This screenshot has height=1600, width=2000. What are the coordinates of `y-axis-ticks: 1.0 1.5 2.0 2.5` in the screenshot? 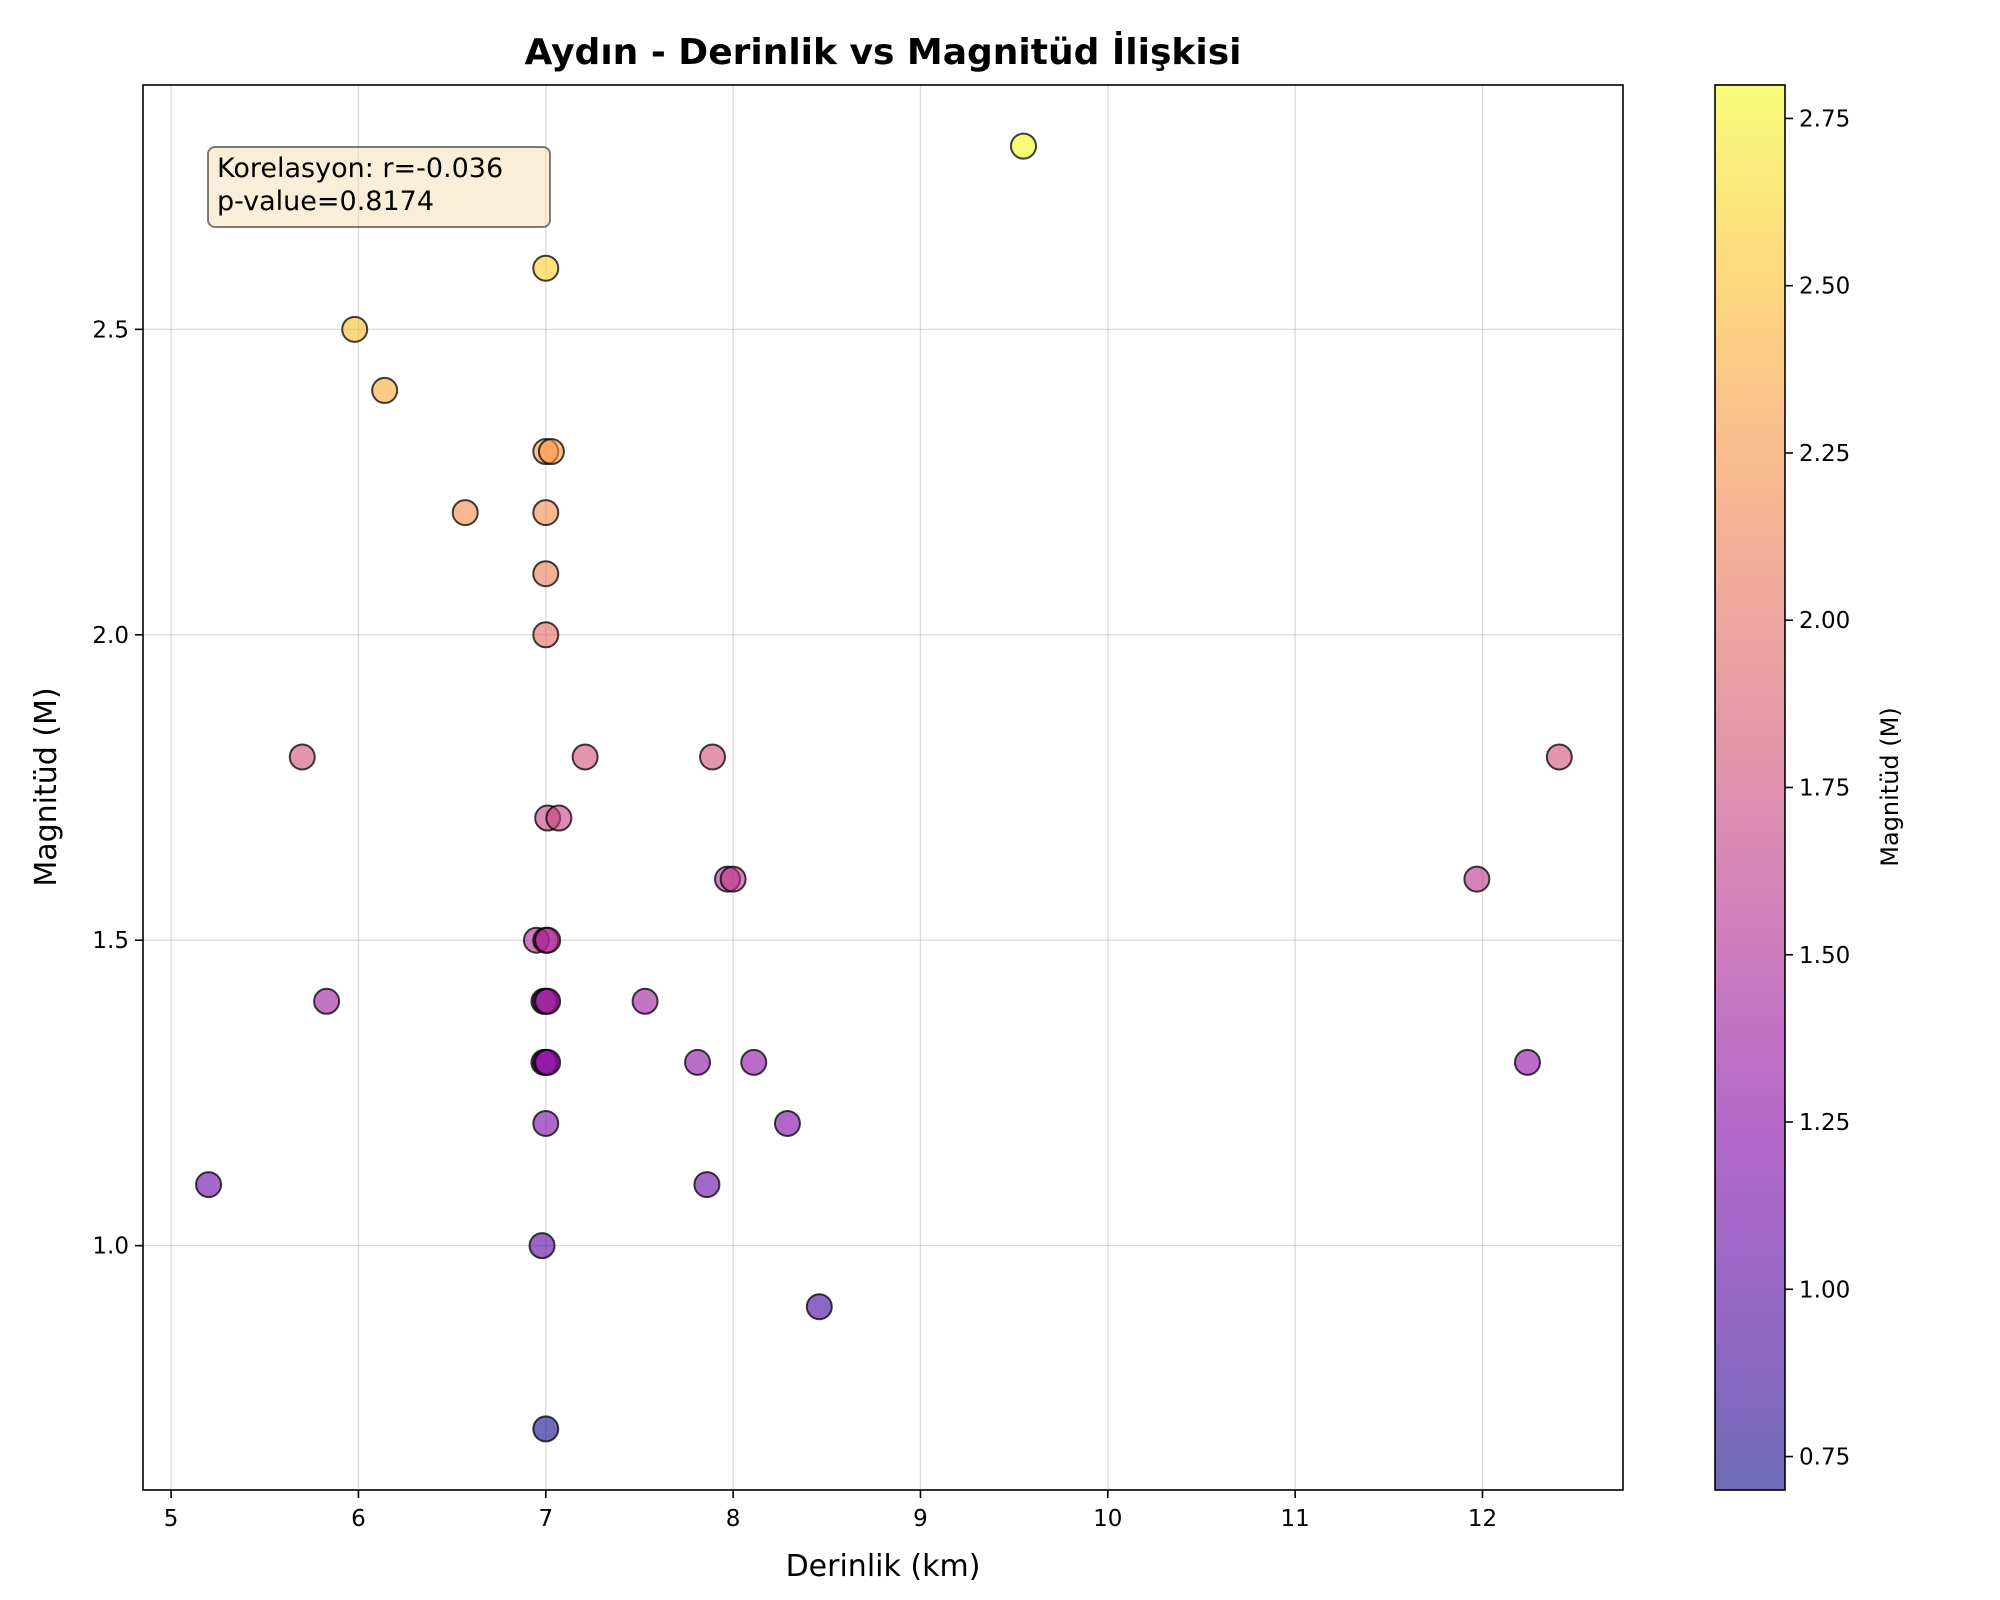 It's located at (117, 788).